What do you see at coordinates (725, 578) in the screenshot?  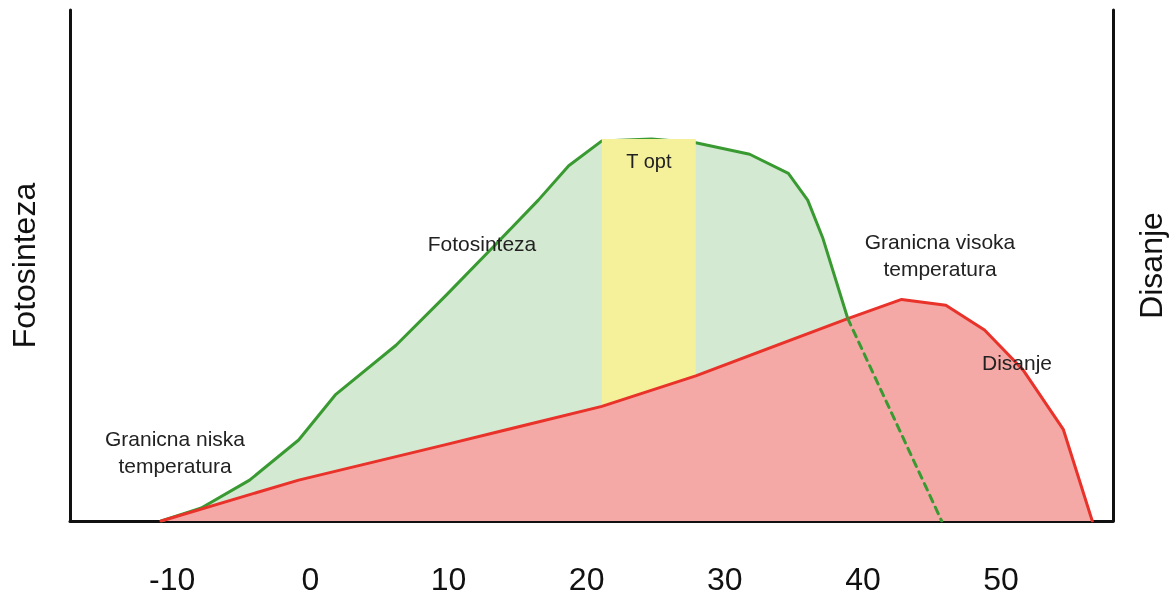 I see `x-tick-label: 30` at bounding box center [725, 578].